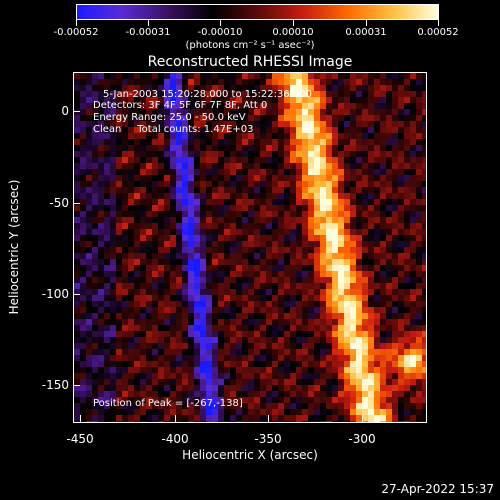 This screenshot has height=500, width=500. What do you see at coordinates (250, 455) in the screenshot?
I see `x-axis-title: Heliocentric X (arcsec)` at bounding box center [250, 455].